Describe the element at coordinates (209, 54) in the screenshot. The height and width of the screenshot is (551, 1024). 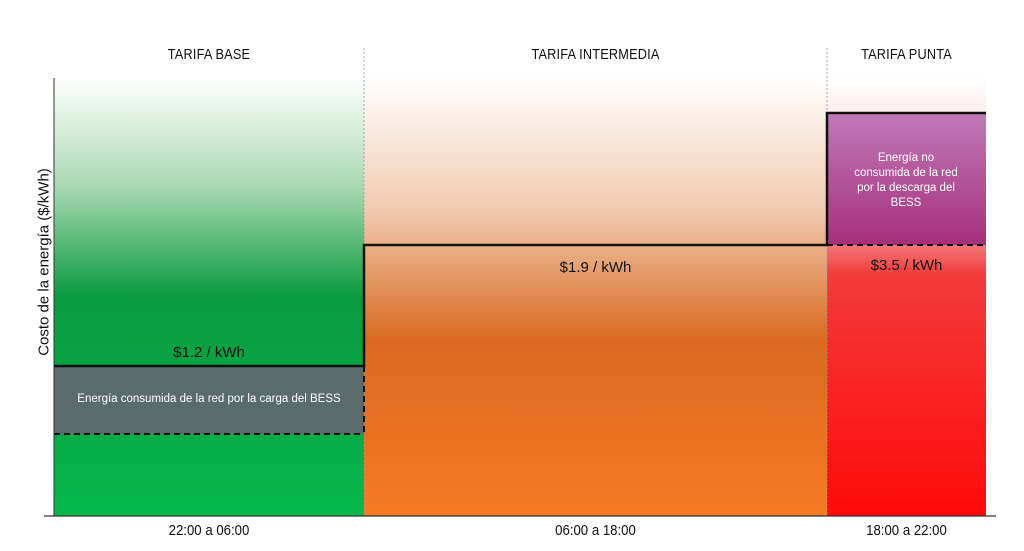
I see `header-base: TARIFA BASE` at that location.